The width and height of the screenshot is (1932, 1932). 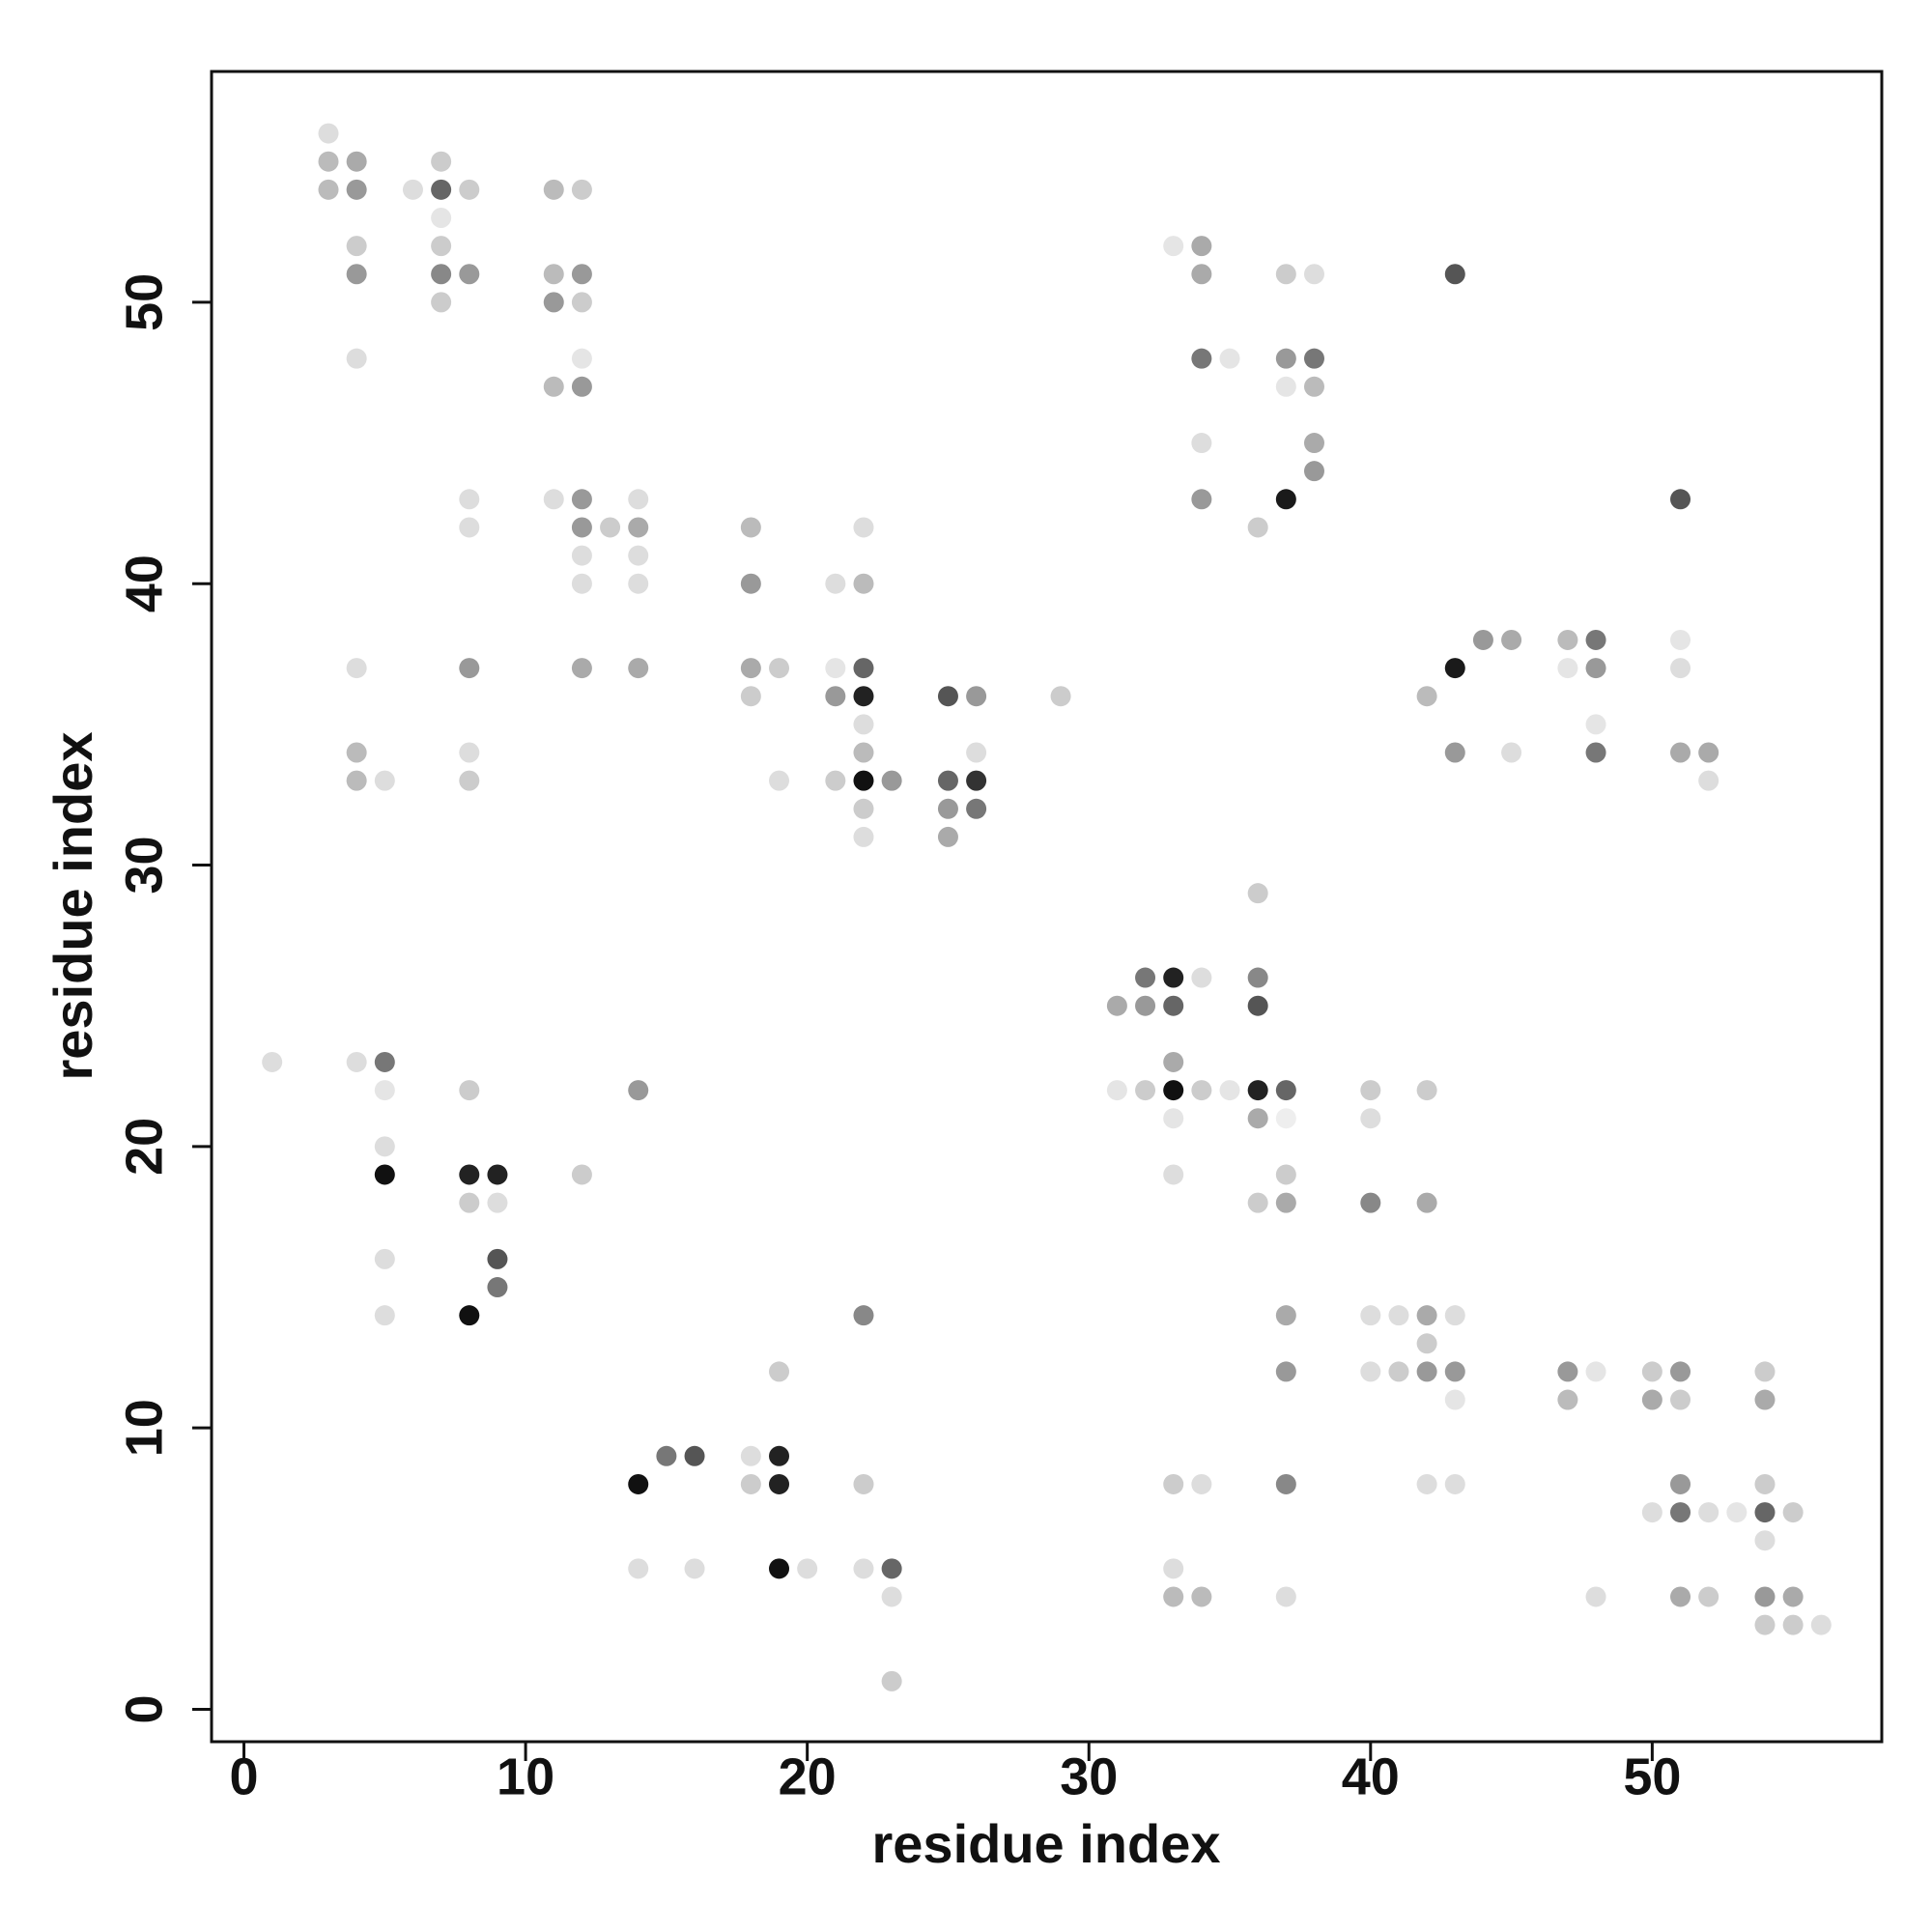 What do you see at coordinates (1045, 1843) in the screenshot?
I see `x-axis-label: residue index` at bounding box center [1045, 1843].